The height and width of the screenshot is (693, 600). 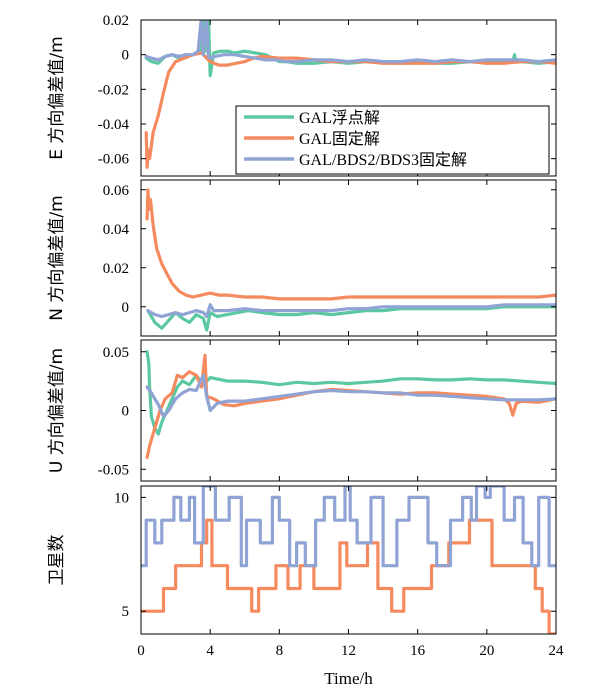 What do you see at coordinates (126, 612) in the screenshot?
I see `y-tick-label-SAT-1: 5` at bounding box center [126, 612].